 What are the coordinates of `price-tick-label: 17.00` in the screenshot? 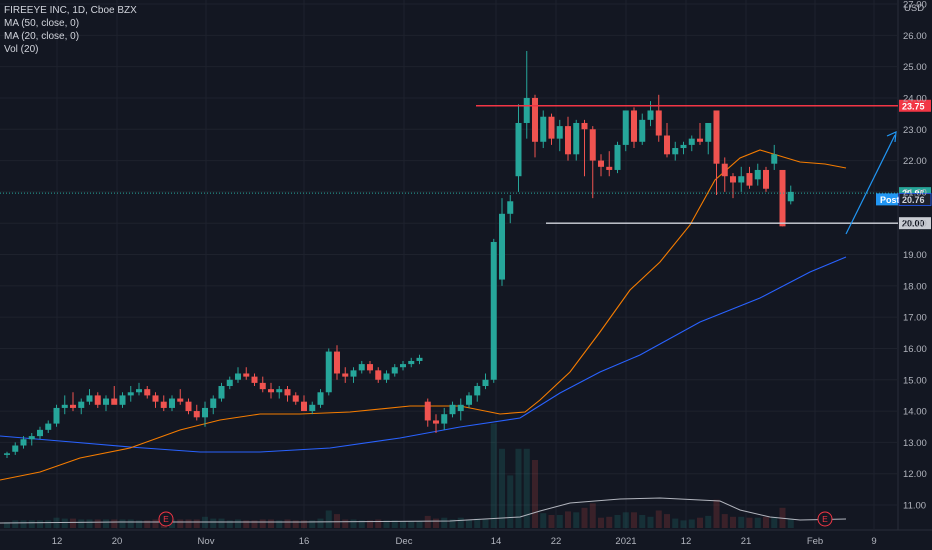 It's located at (915, 318).